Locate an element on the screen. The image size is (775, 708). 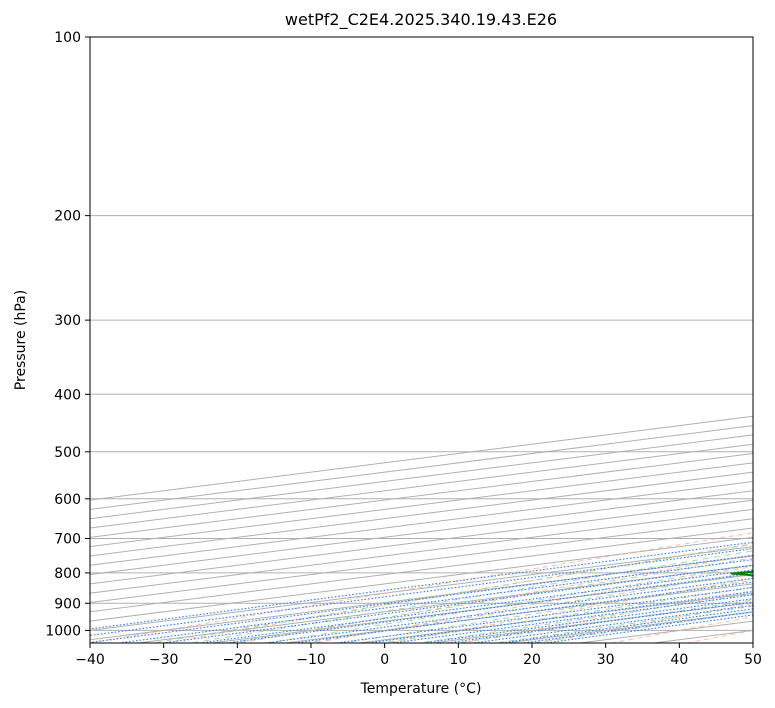
x-tick-label: 50 is located at coordinates (753, 660).